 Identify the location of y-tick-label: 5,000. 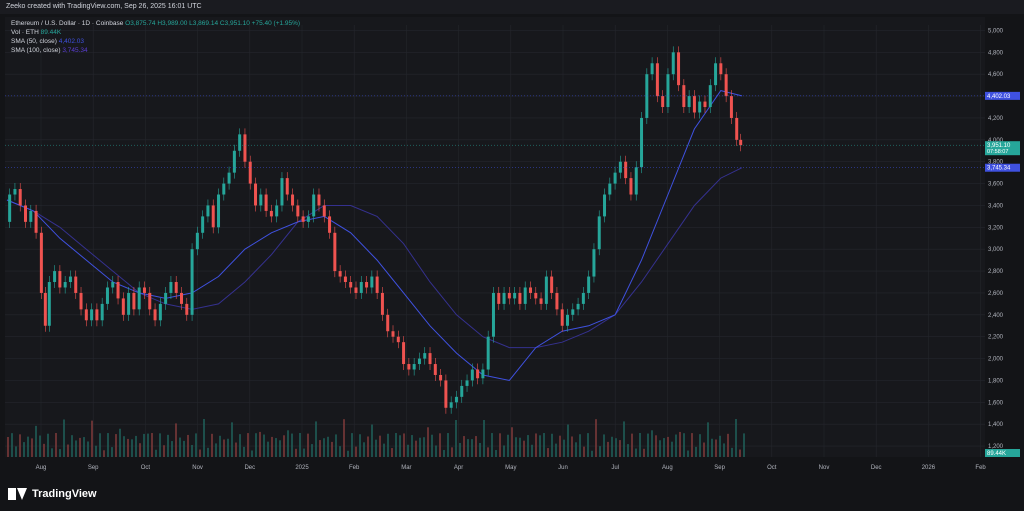
(996, 31).